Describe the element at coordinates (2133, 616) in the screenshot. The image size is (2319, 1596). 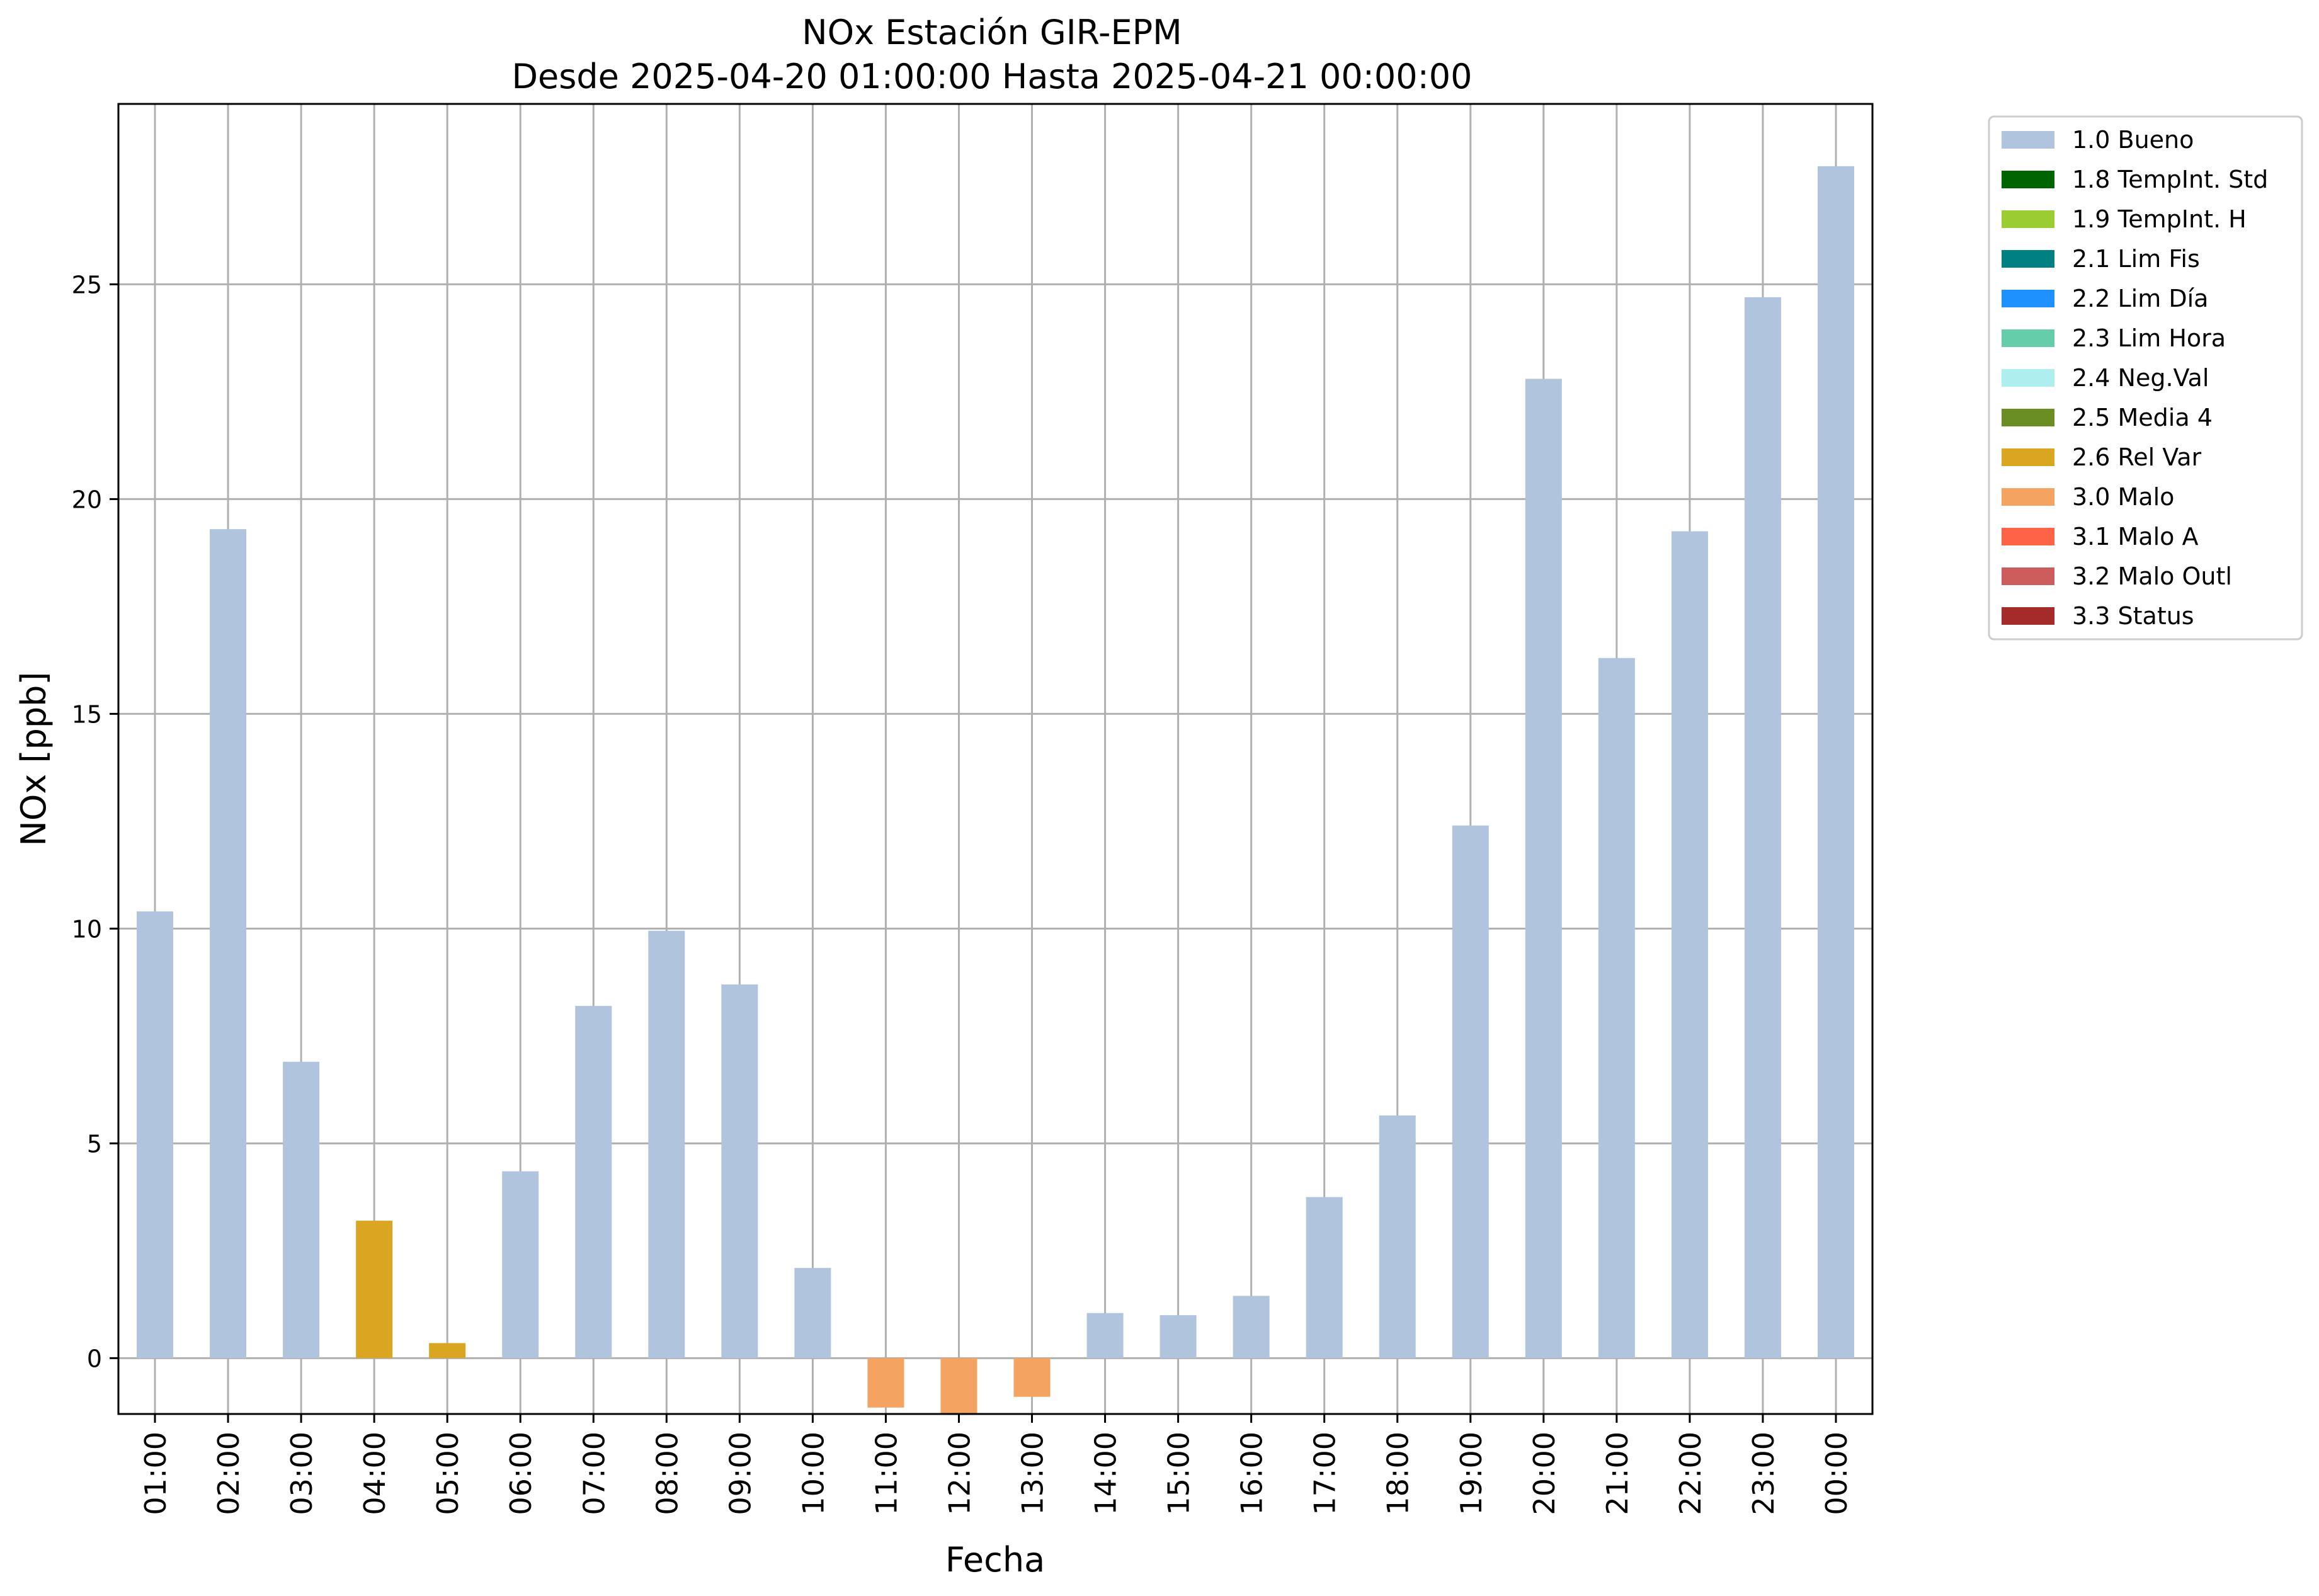
I see `legend-label: 3.3 Status` at that location.